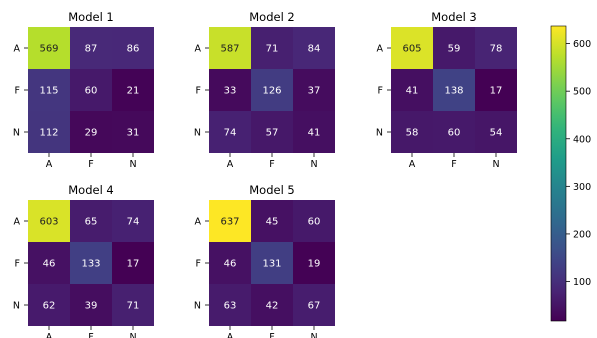 The image size is (597, 338). I want to click on panel-title: Model 1, so click(91, 17).